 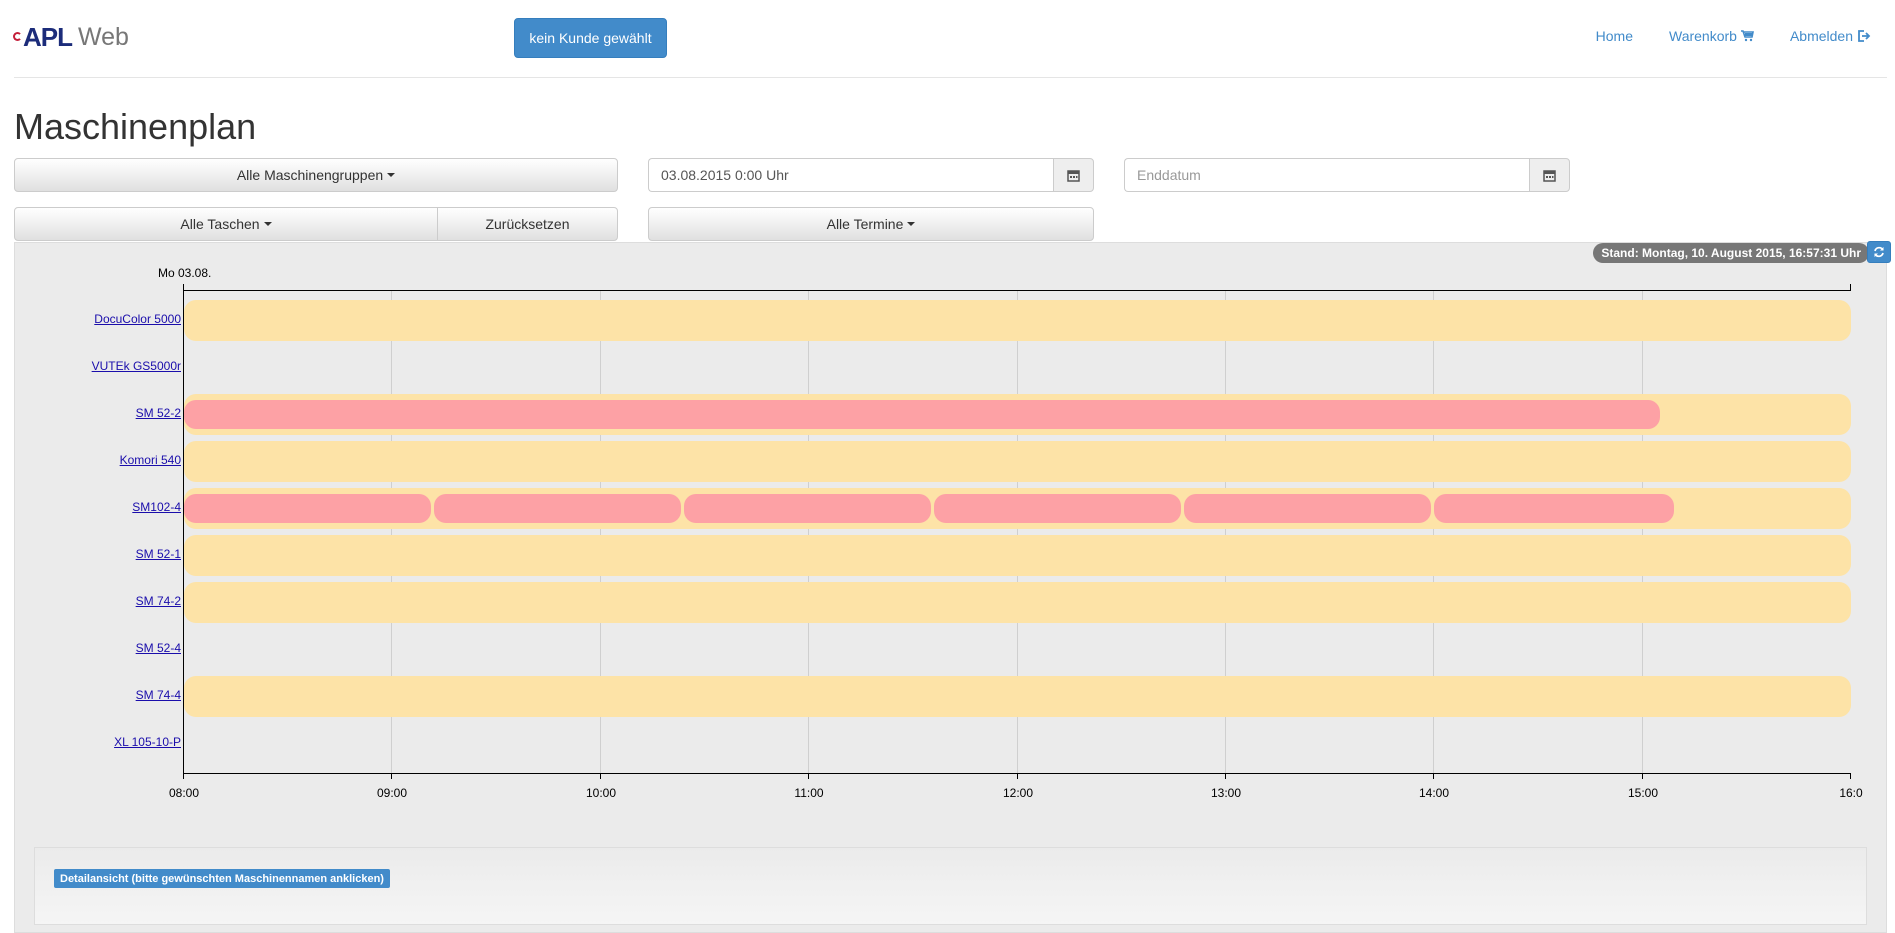 What do you see at coordinates (1018, 793) in the screenshot?
I see `tick-label: 12:00` at bounding box center [1018, 793].